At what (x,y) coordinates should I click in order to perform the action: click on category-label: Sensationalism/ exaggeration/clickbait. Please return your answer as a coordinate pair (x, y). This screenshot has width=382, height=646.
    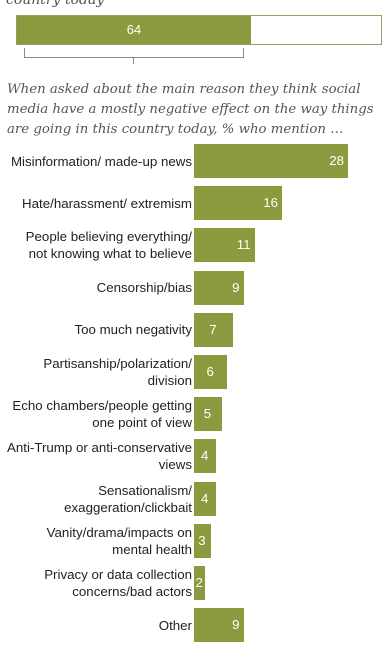
    Looking at the image, I should click on (128, 498).